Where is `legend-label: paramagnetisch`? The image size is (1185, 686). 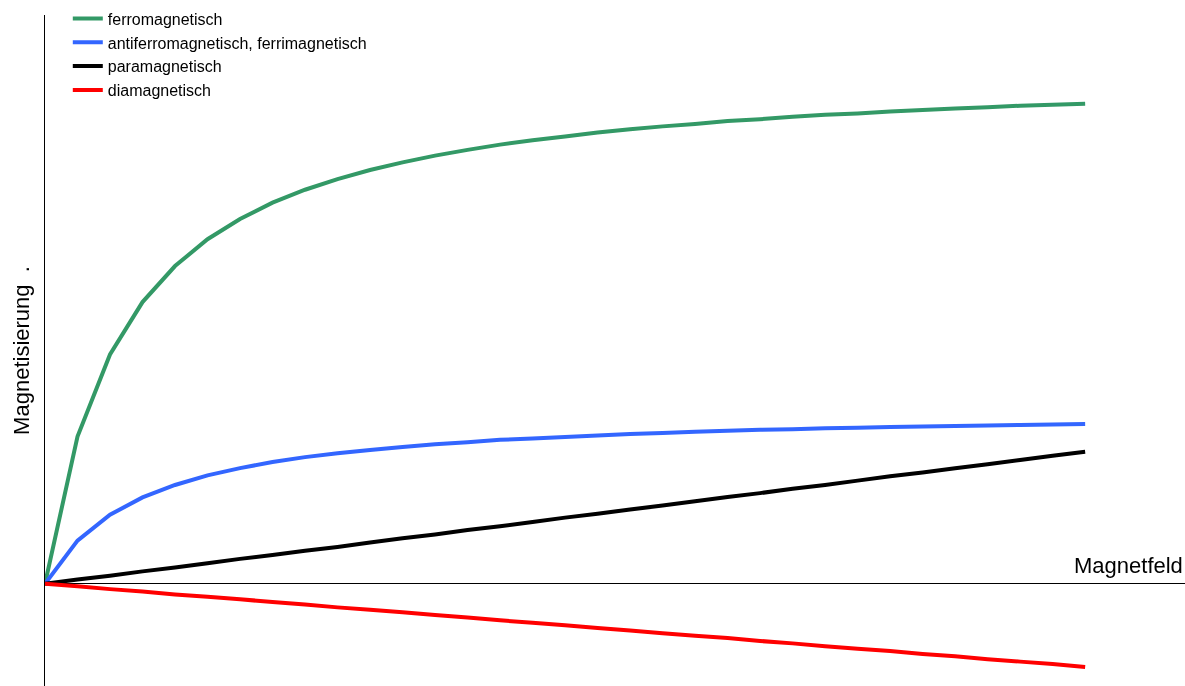 legend-label: paramagnetisch is located at coordinates (164, 67).